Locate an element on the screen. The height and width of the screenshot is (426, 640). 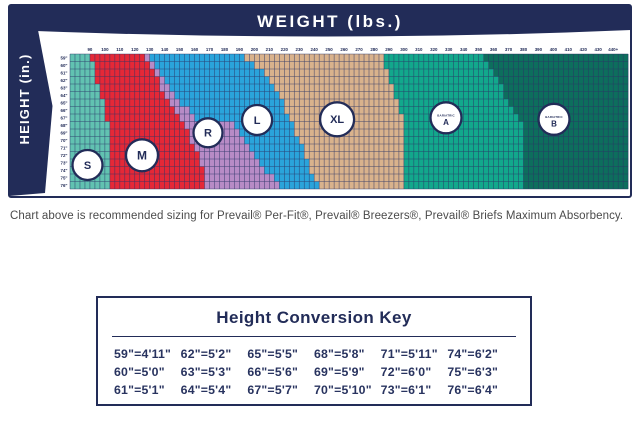
weight-axis-banner is located at coordinates (320, 21).